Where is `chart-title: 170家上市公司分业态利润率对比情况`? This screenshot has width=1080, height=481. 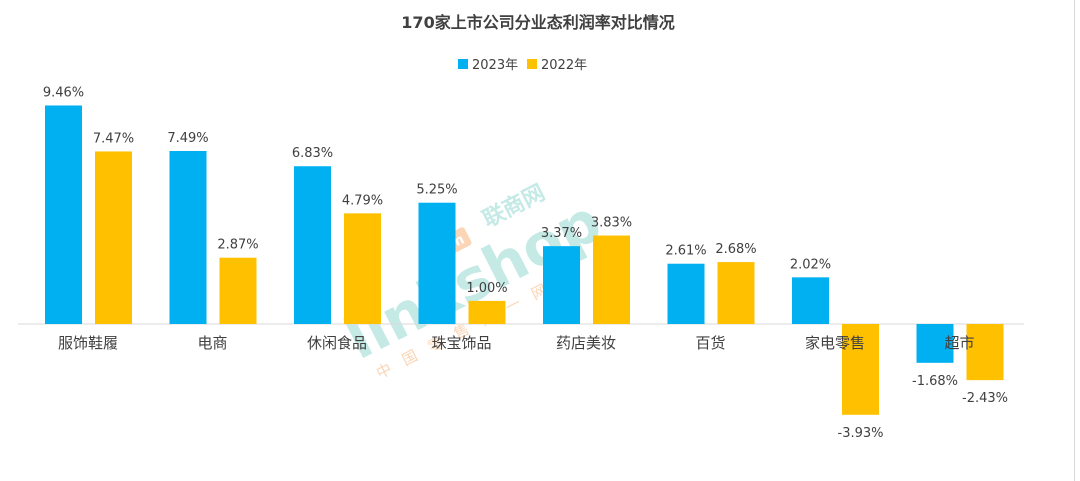 chart-title: 170家上市公司分业态利润率对比情况 is located at coordinates (537, 22).